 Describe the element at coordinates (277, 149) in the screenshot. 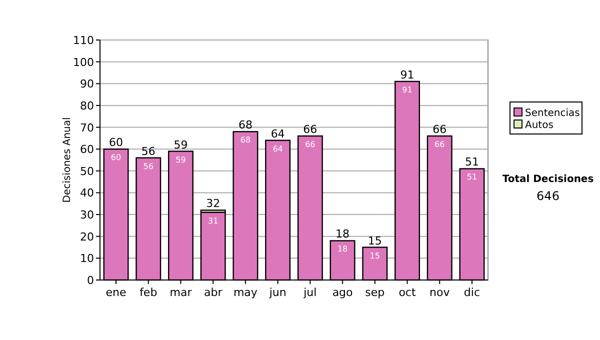

I see `data-label: 64` at that location.